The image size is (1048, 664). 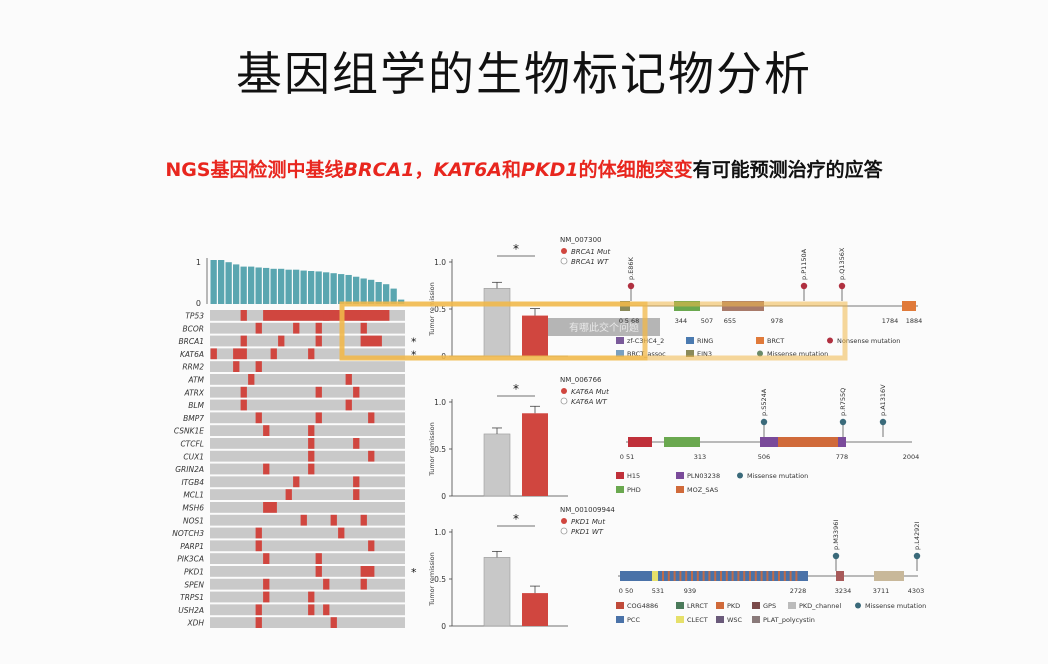 What do you see at coordinates (707, 321) in the screenshot?
I see `protein-tick: 507` at bounding box center [707, 321].